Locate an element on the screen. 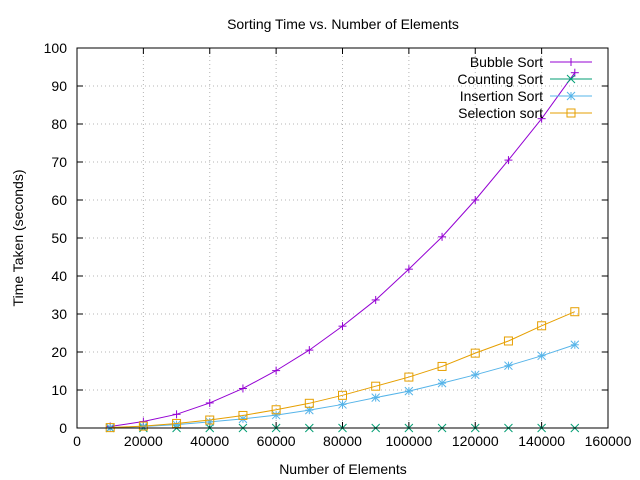 This screenshot has width=640, height=480. y-tick-label: 0 is located at coordinates (63, 428).